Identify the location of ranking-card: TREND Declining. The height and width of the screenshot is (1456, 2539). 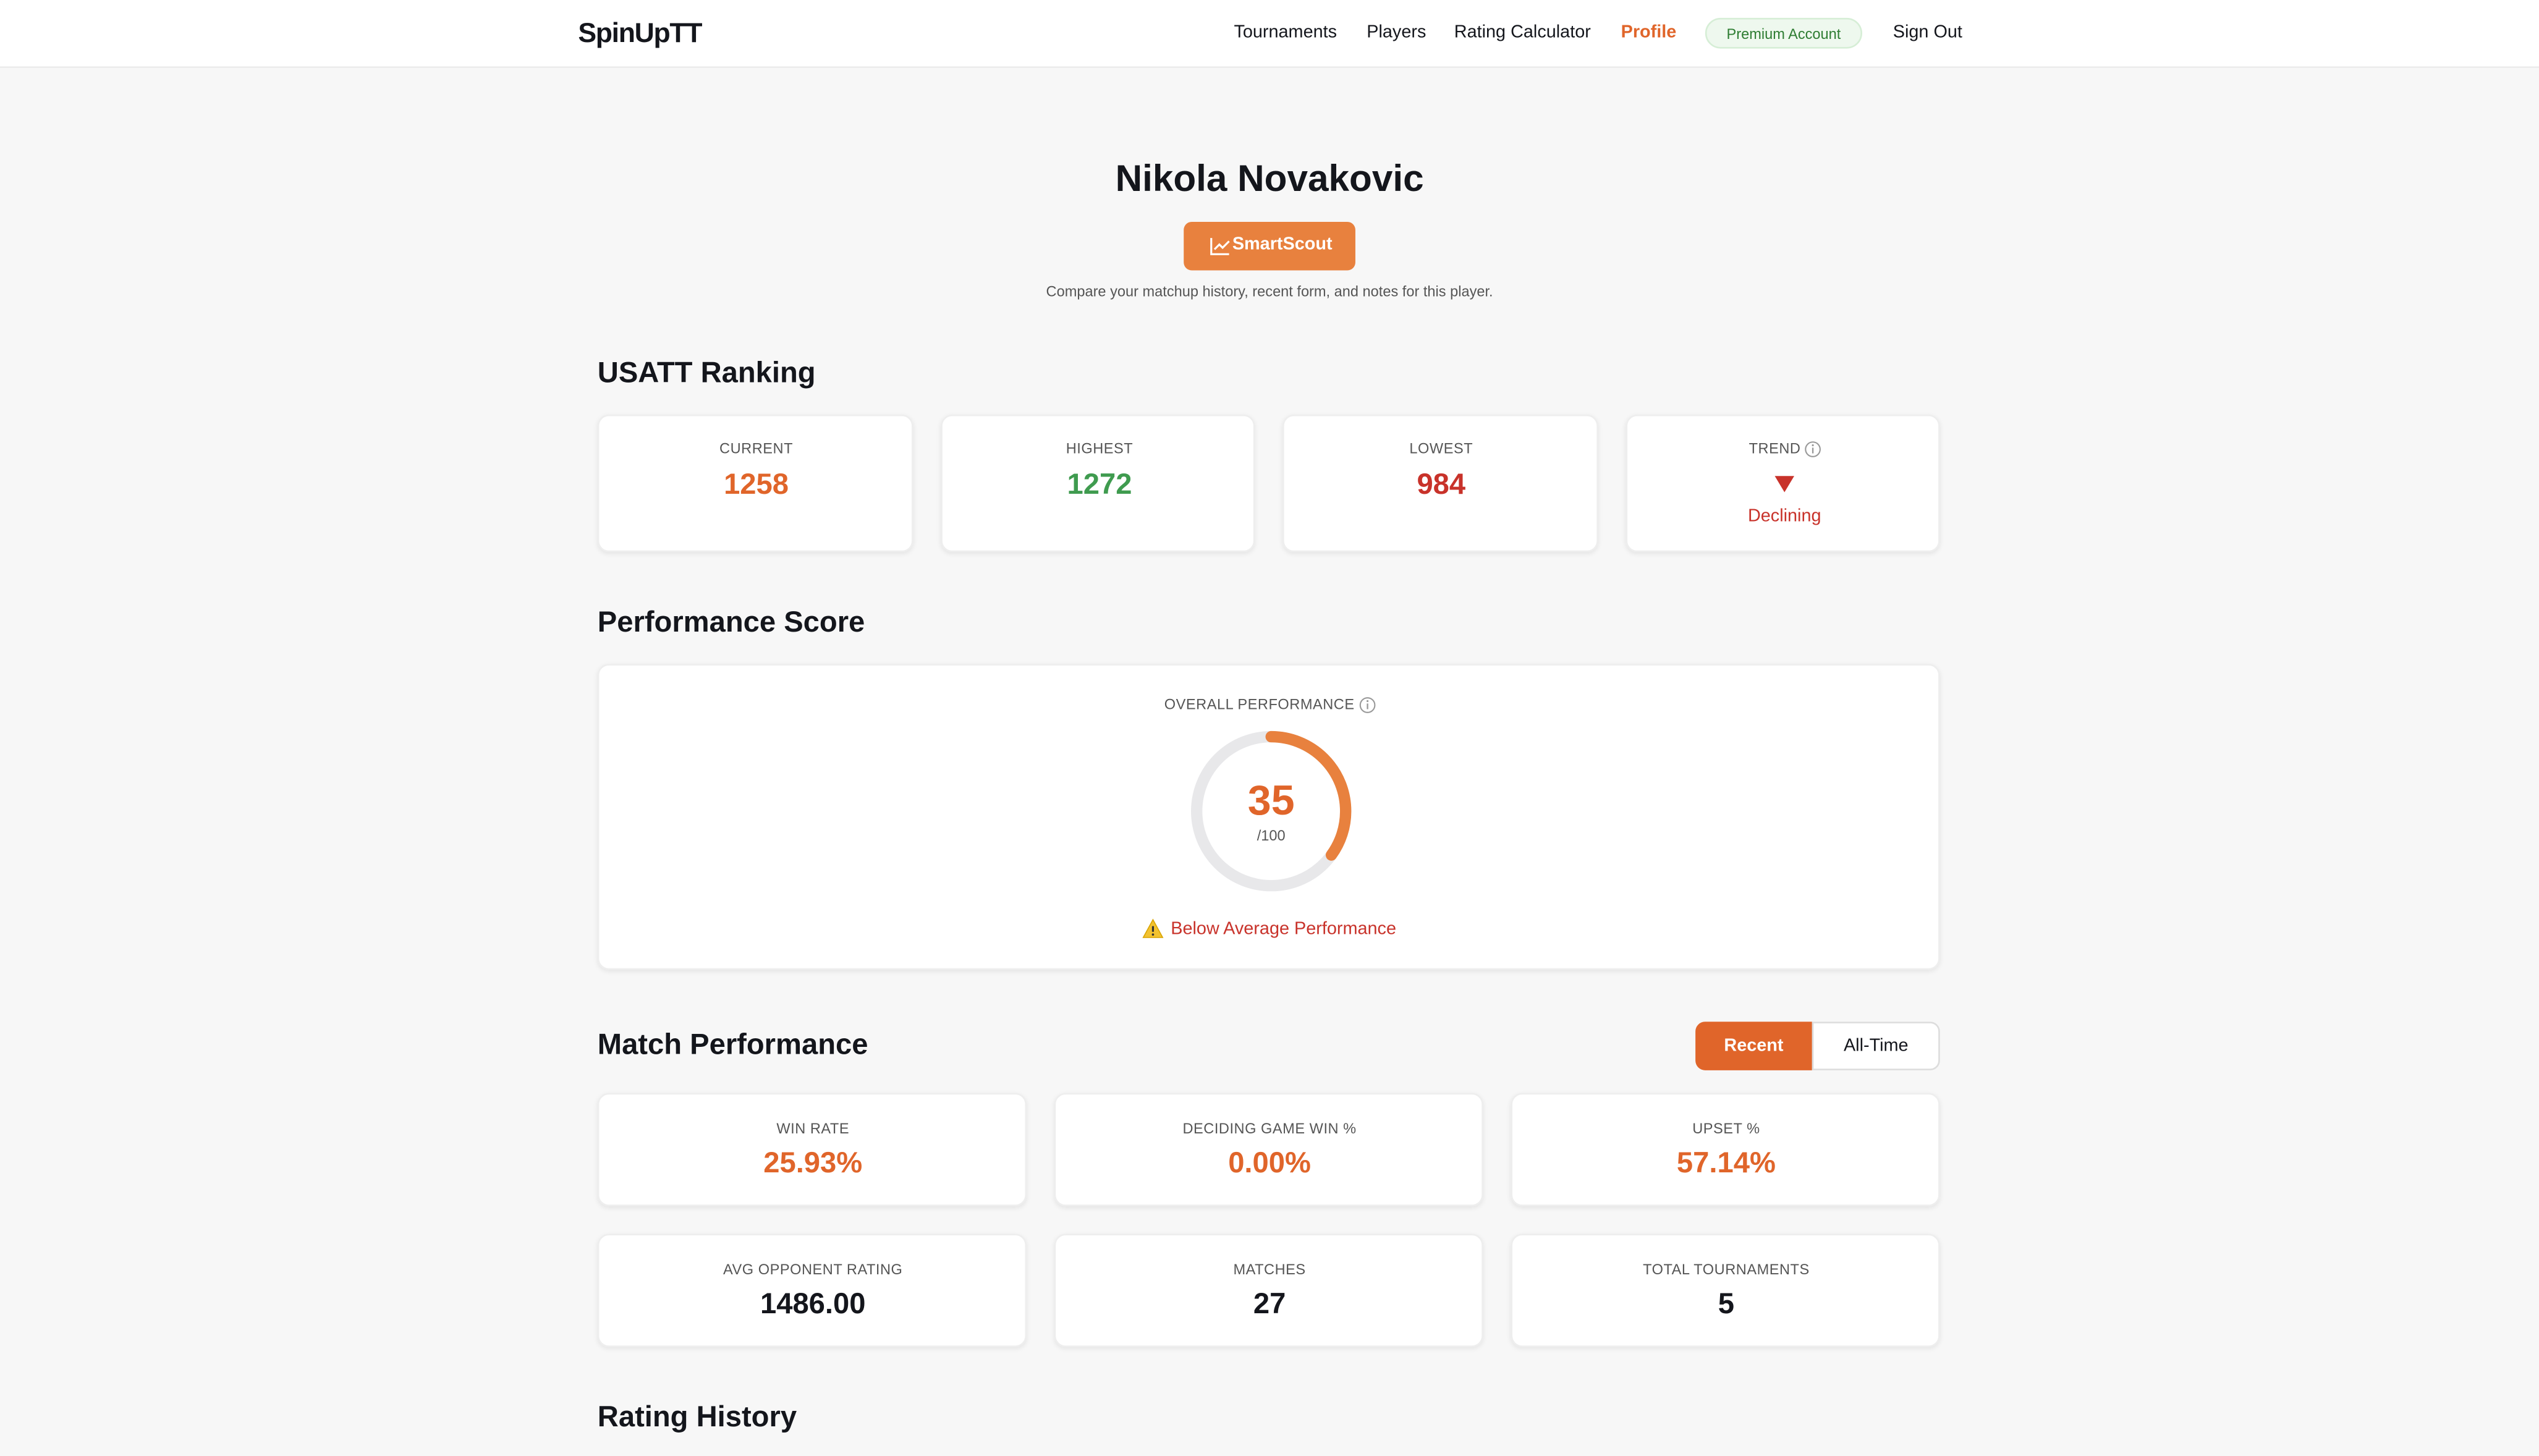
(1783, 483).